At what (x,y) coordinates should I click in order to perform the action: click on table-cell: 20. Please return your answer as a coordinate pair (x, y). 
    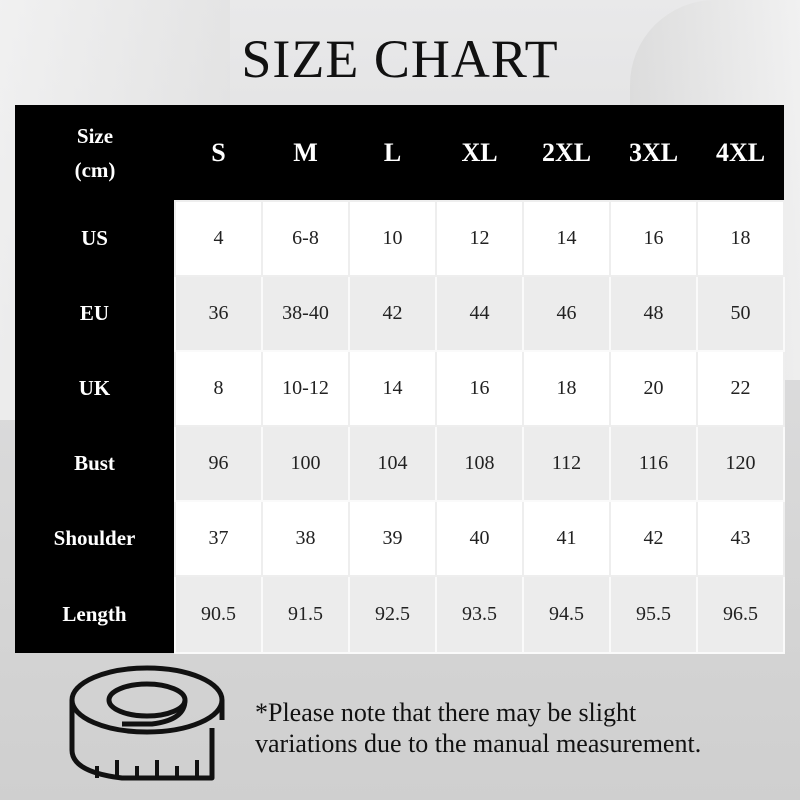
    Looking at the image, I should click on (653, 388).